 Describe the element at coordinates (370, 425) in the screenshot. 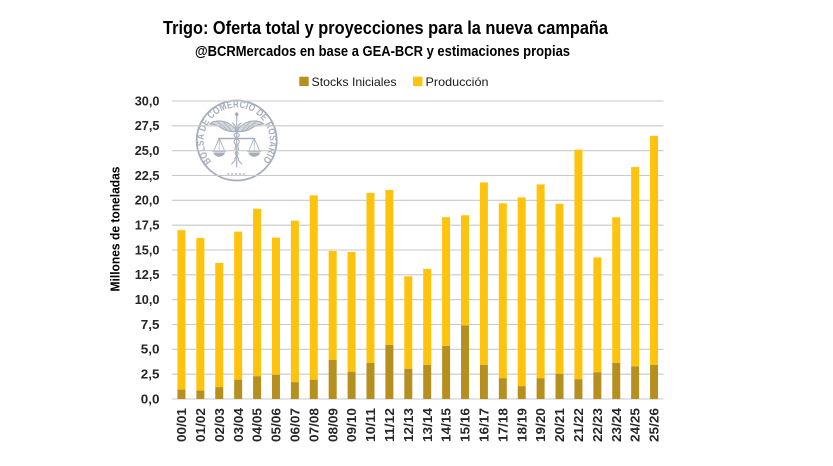

I see `svg-text: 10/11` at that location.